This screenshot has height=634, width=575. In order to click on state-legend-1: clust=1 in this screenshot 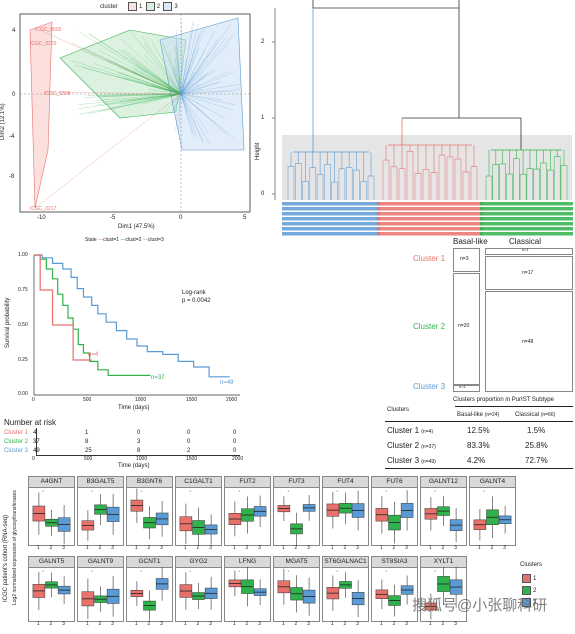, I will do `click(111, 240)`.